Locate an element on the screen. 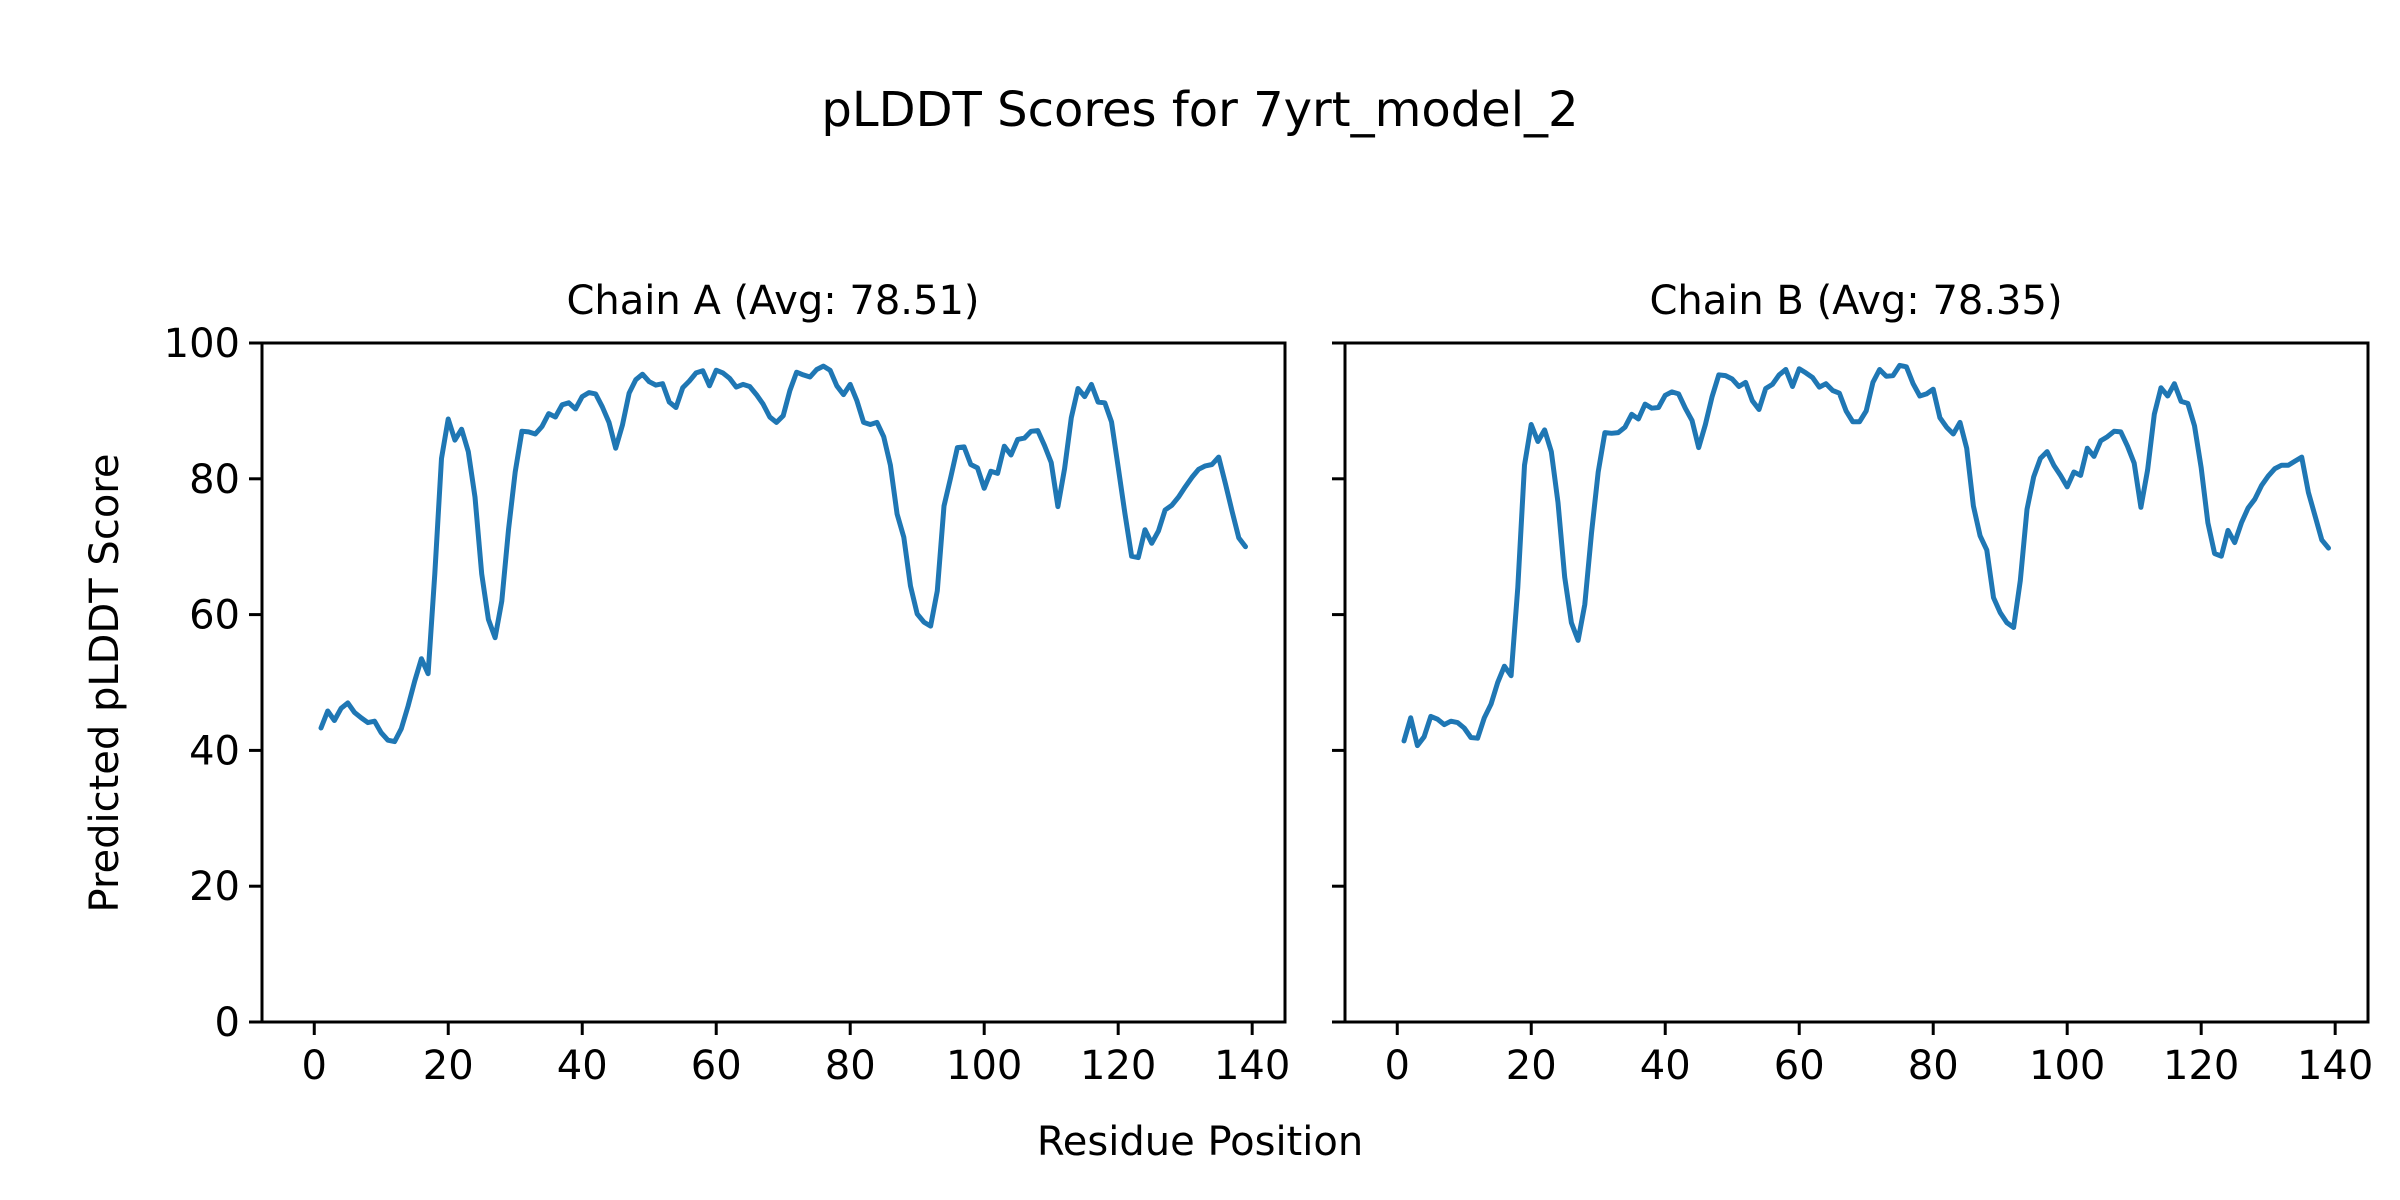 This screenshot has height=1200, width=2400. y-tick-label: 0 is located at coordinates (227, 1023).